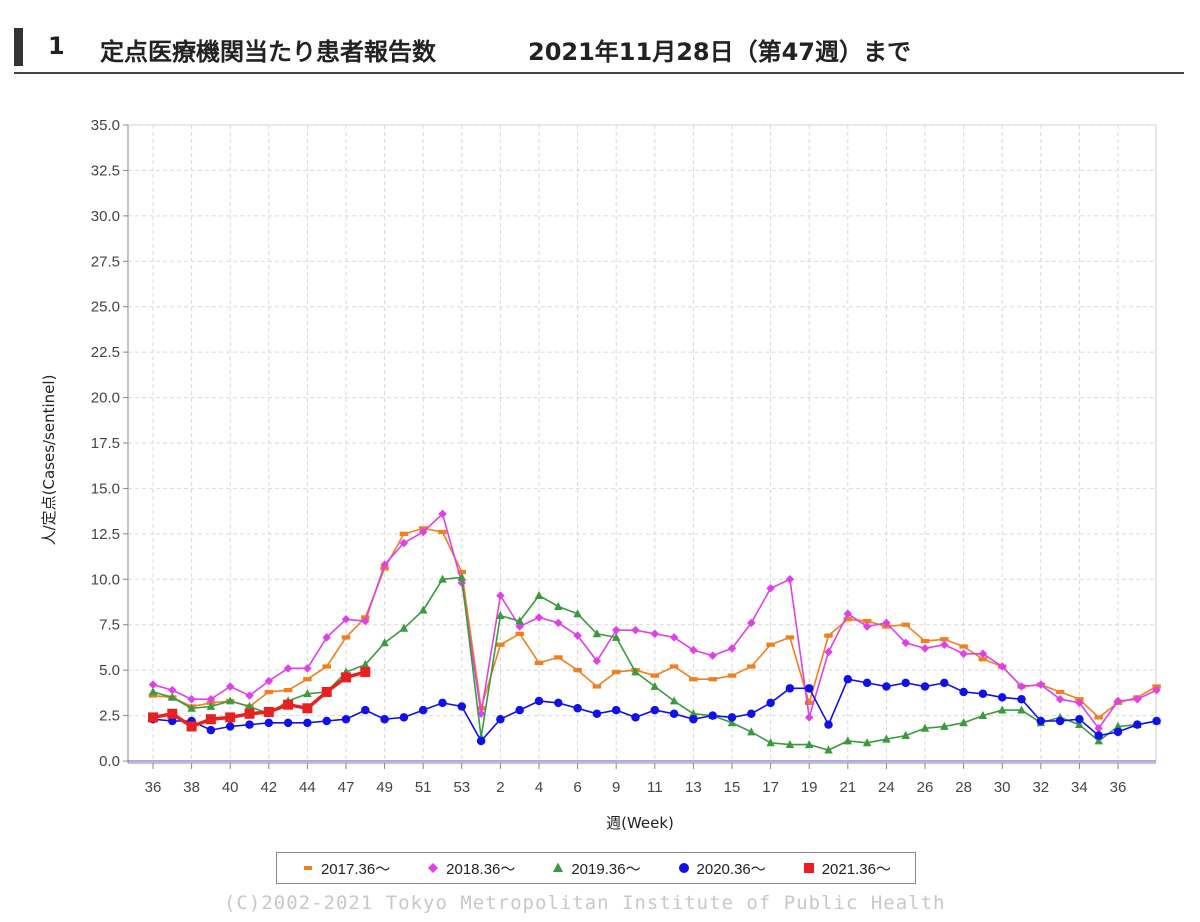 The height and width of the screenshot is (922, 1200). Describe the element at coordinates (109, 761) in the screenshot. I see `y-tick-label: 0.0` at that location.